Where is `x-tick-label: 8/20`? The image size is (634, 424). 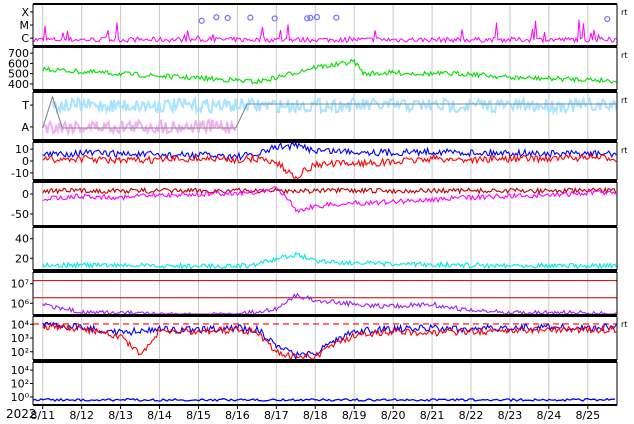
x-tick-label: 8/20 is located at coordinates (393, 415).